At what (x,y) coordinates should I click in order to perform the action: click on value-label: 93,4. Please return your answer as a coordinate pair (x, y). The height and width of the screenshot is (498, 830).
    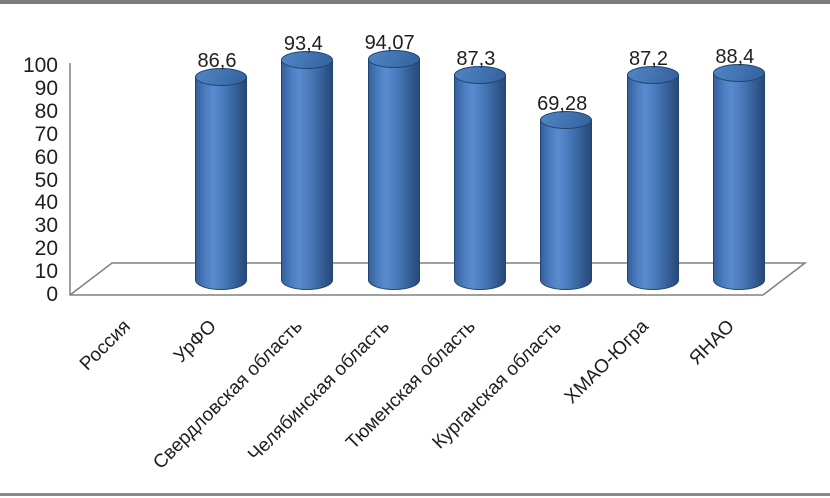
    Looking at the image, I should click on (303, 44).